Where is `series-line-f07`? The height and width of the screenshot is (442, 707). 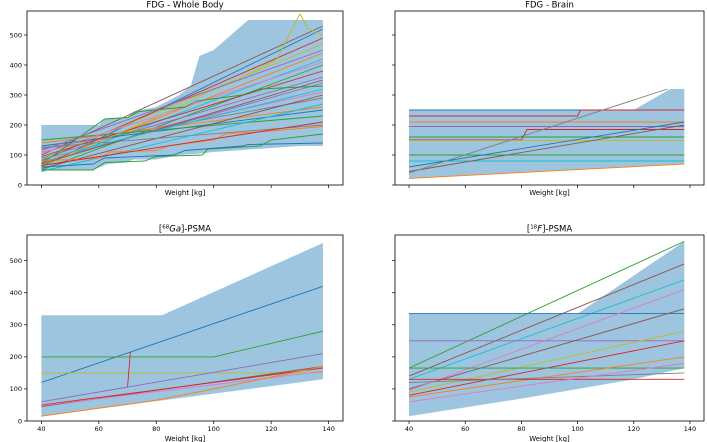
series-line-f07 is located at coordinates (546, 340).